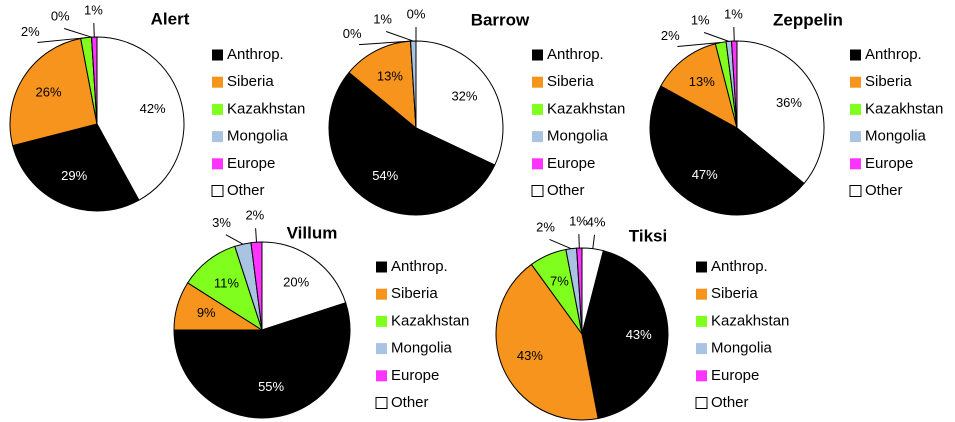 This screenshot has height=422, width=955. Describe the element at coordinates (464, 96) in the screenshot. I see `data-label: 32%` at that location.